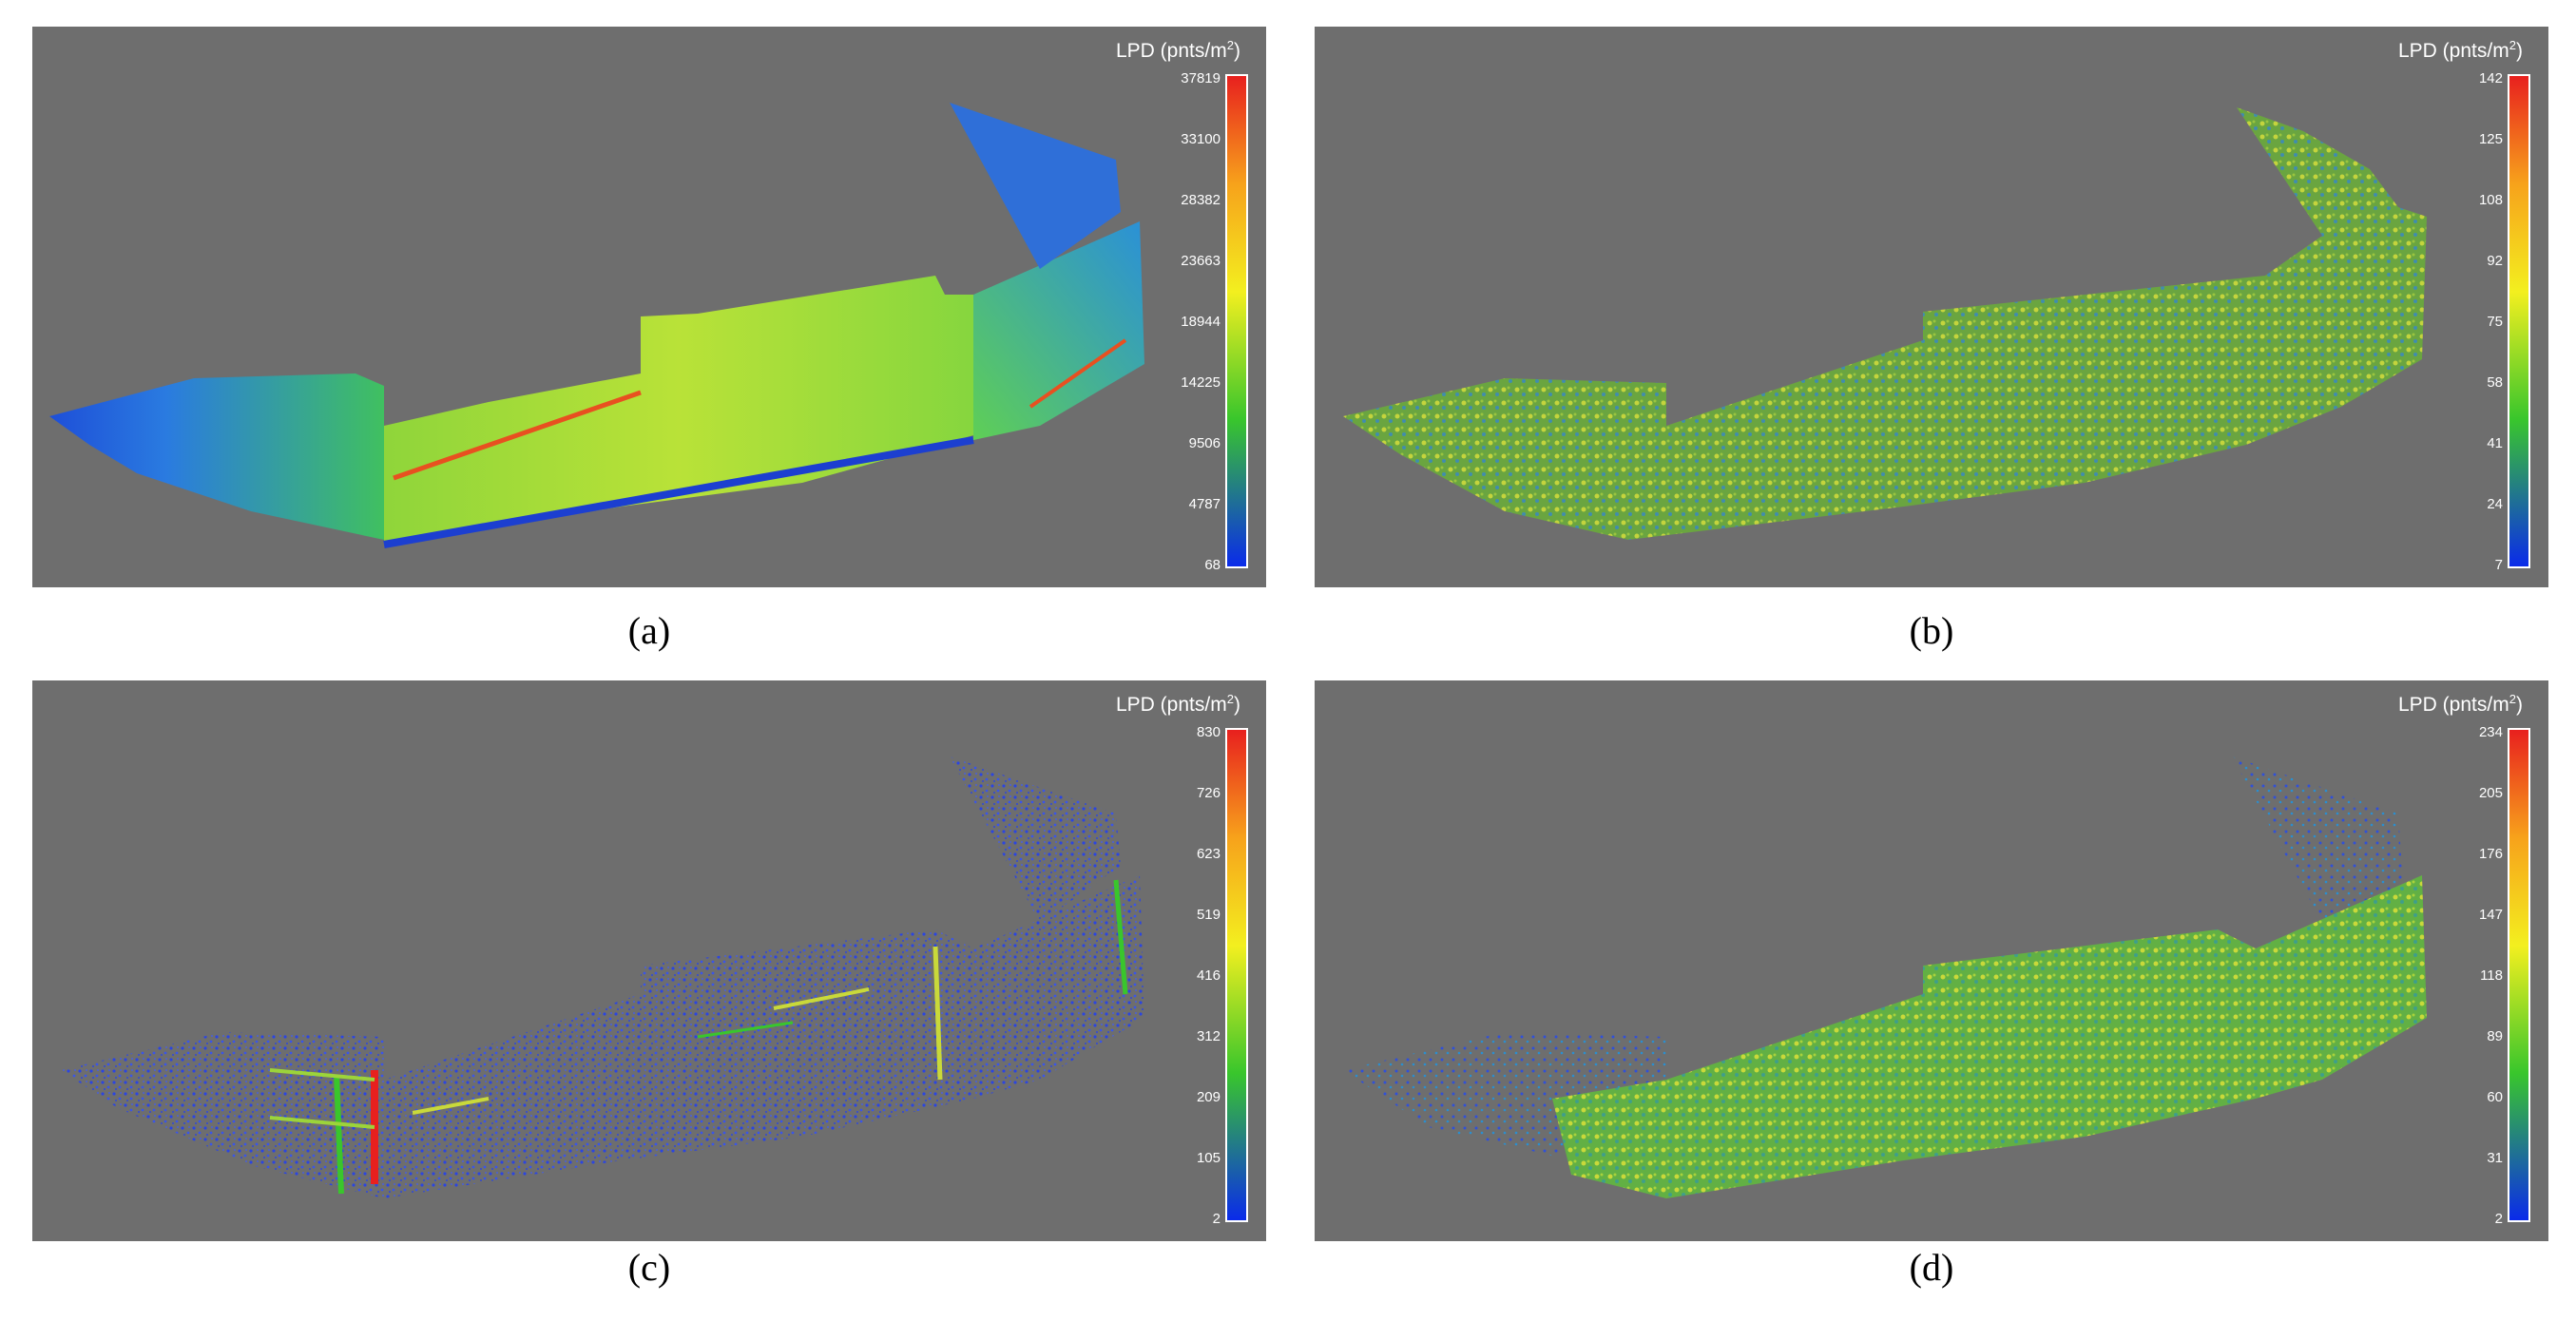  Describe the element at coordinates (2495, 1036) in the screenshot. I see `colorbar-tick: 89` at that location.